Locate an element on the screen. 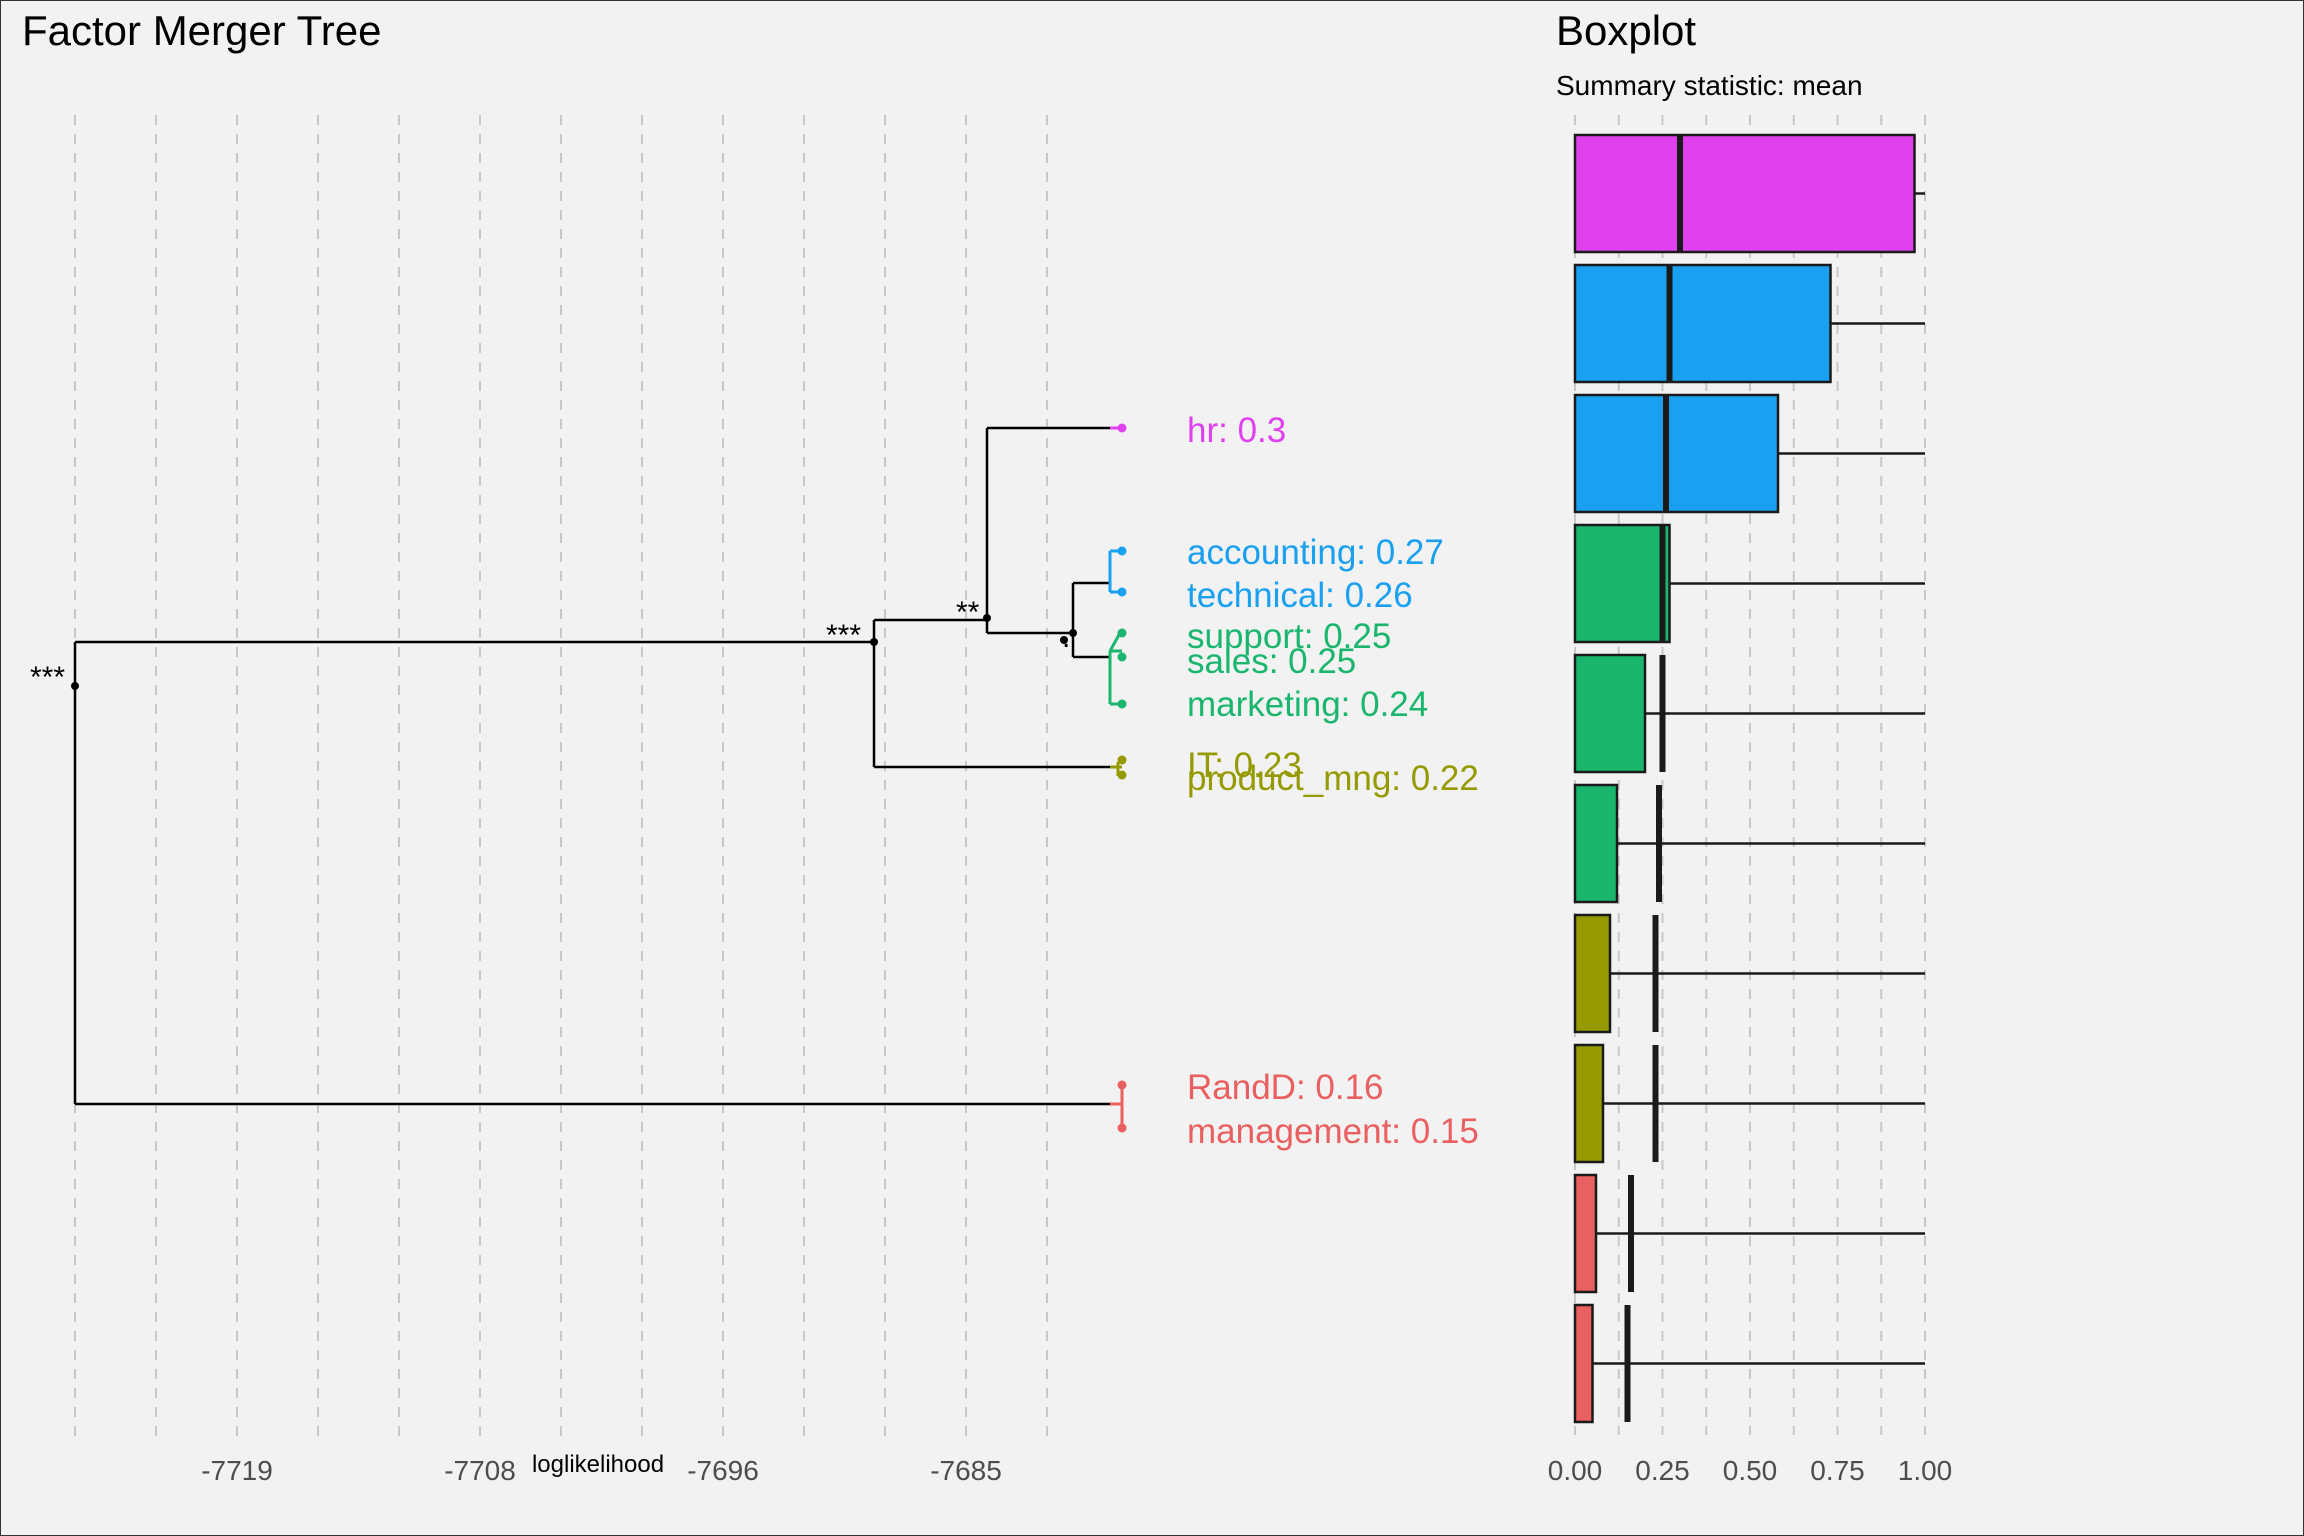 Image resolution: width=2304 pixels, height=1536 pixels. boxplot-x-tick-label: 0.75 is located at coordinates (1837, 1470).